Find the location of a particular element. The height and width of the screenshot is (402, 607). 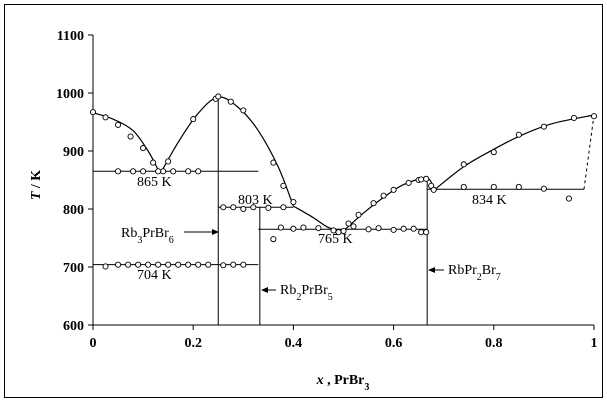

annotation-803k: 803 K is located at coordinates (255, 200).